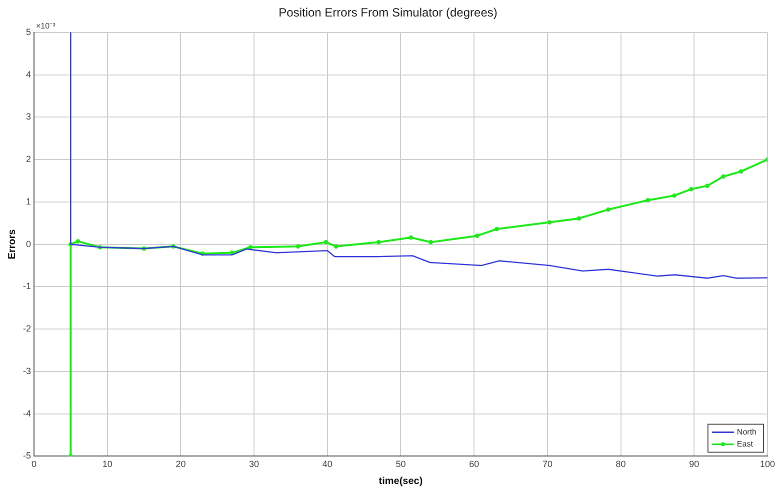 Image resolution: width=778 pixels, height=491 pixels. I want to click on x-tick-label: 100, so click(768, 464).